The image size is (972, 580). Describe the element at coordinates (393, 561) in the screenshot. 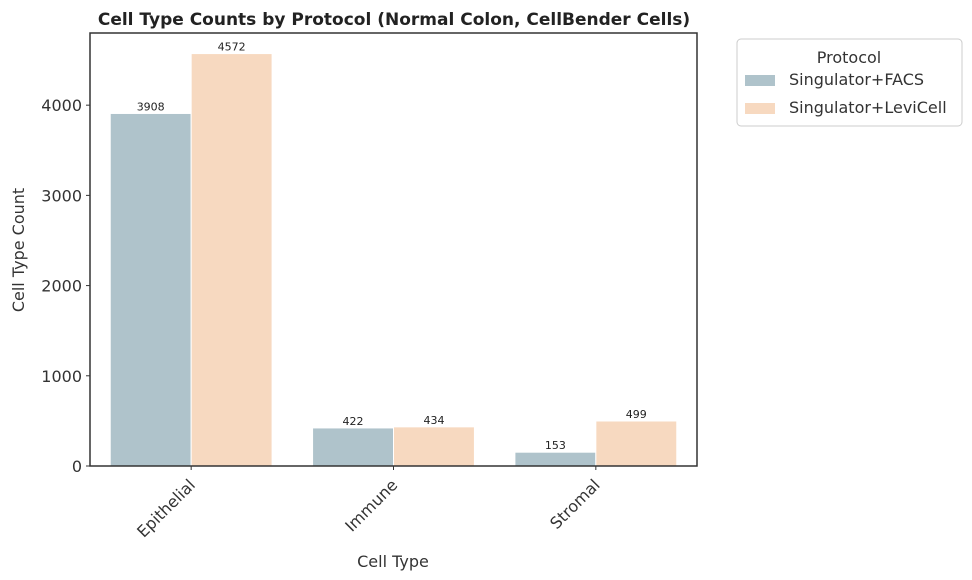

I see `x-axis-label: Cell Type` at that location.